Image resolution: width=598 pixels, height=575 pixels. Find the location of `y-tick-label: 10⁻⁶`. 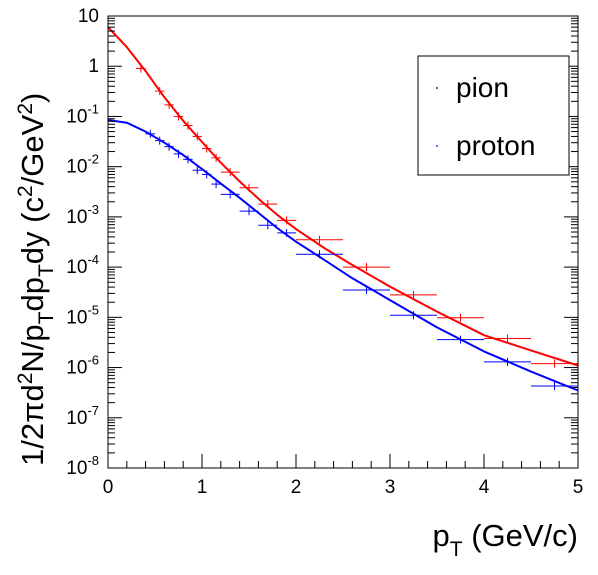

y-tick-label: 10⁻⁶ is located at coordinates (82, 366).